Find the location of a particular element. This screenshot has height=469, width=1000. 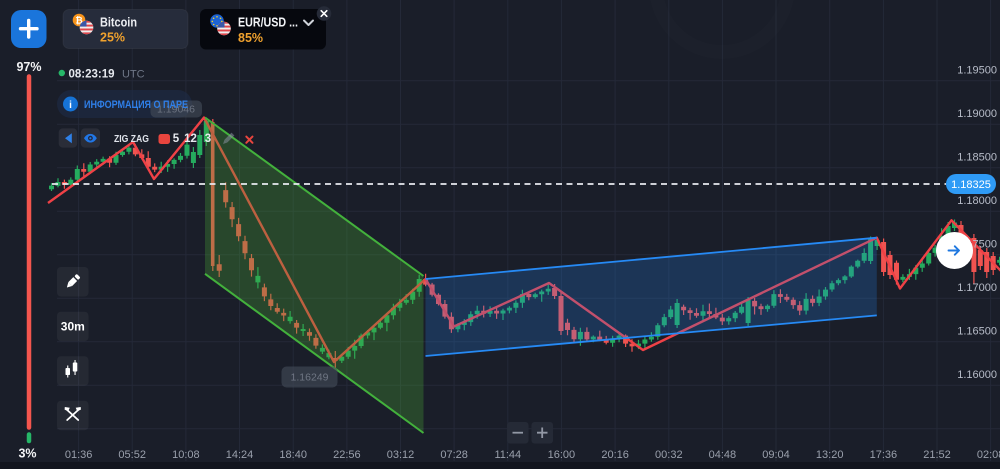

svg-text: 04:48 is located at coordinates (723, 455).